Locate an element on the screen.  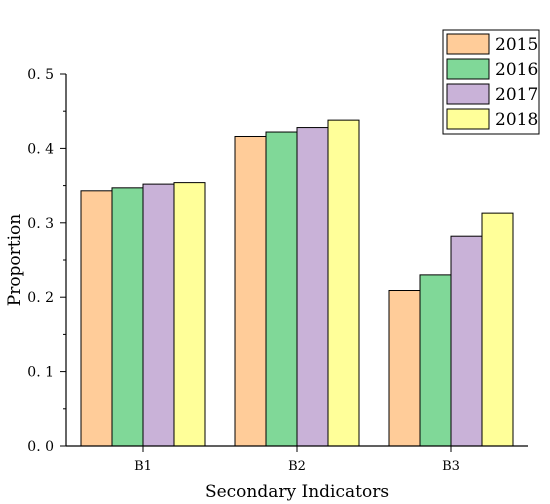
x-axis-title: Secondary Indicators is located at coordinates (297, 492).